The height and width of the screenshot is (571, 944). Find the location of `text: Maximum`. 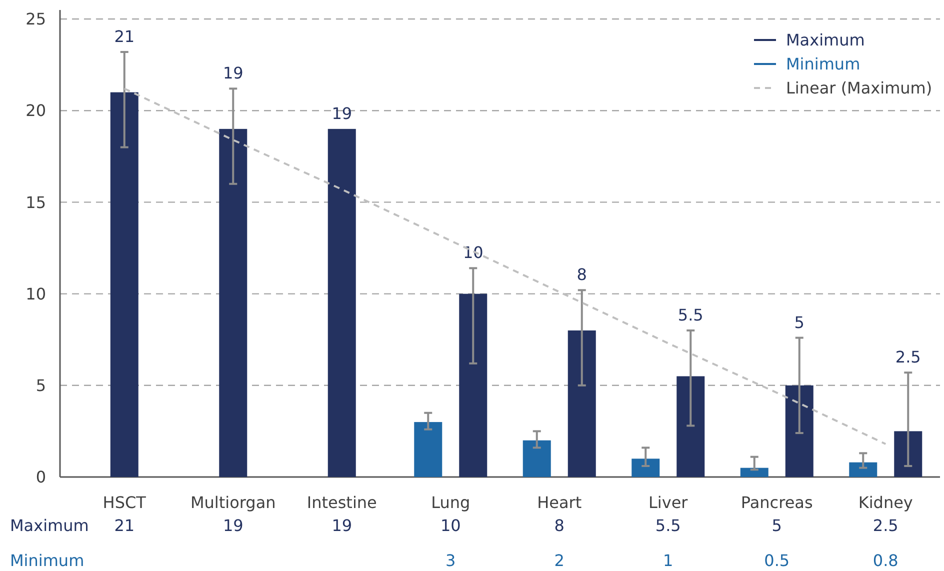

text: Maximum is located at coordinates (49, 525).